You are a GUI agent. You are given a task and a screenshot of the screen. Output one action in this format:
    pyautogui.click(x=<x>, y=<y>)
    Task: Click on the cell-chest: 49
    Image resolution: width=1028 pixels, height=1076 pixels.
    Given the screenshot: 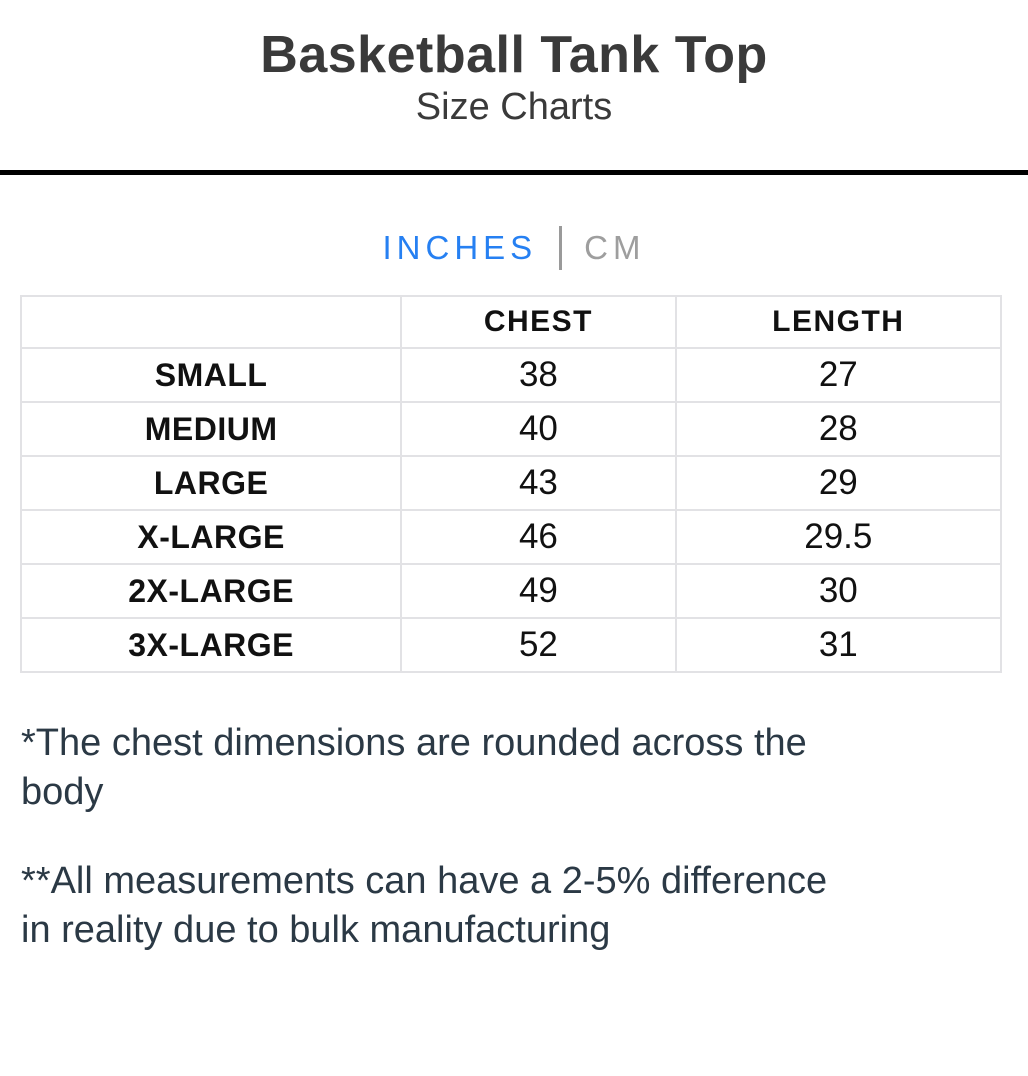 What is the action you would take?
    pyautogui.click(x=538, y=591)
    